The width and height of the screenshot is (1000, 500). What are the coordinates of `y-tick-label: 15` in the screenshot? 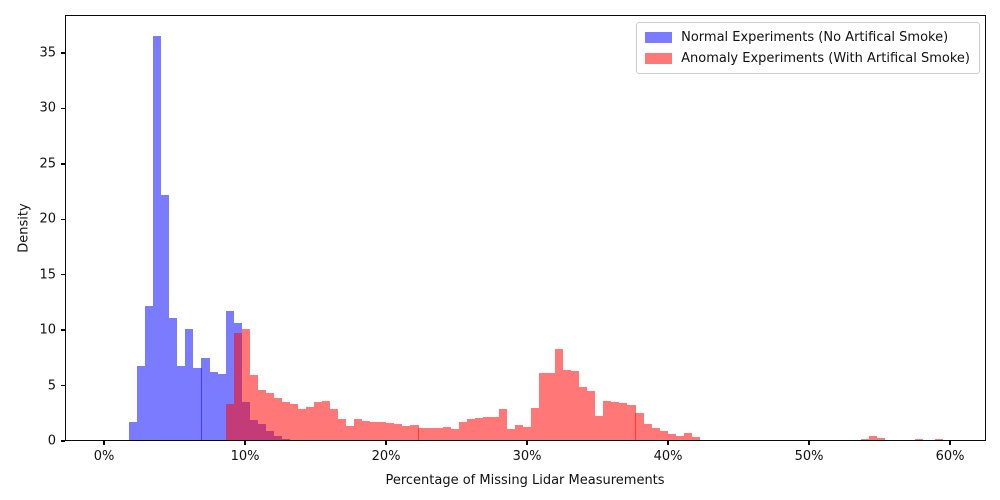 It's located at (47, 275).